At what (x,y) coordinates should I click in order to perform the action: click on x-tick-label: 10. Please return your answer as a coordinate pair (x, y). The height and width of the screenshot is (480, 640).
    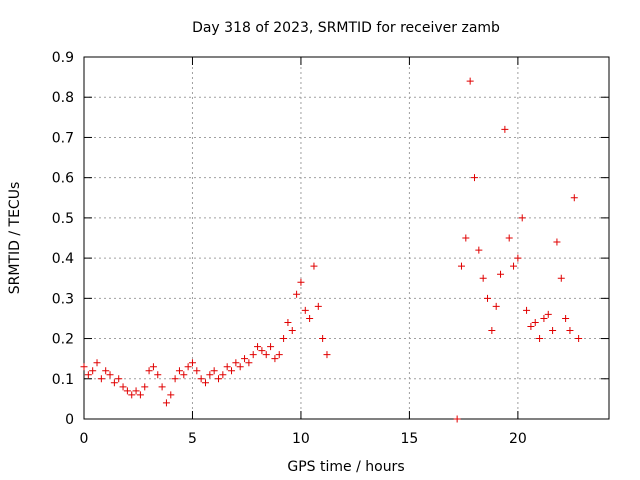
    Looking at the image, I should click on (301, 439).